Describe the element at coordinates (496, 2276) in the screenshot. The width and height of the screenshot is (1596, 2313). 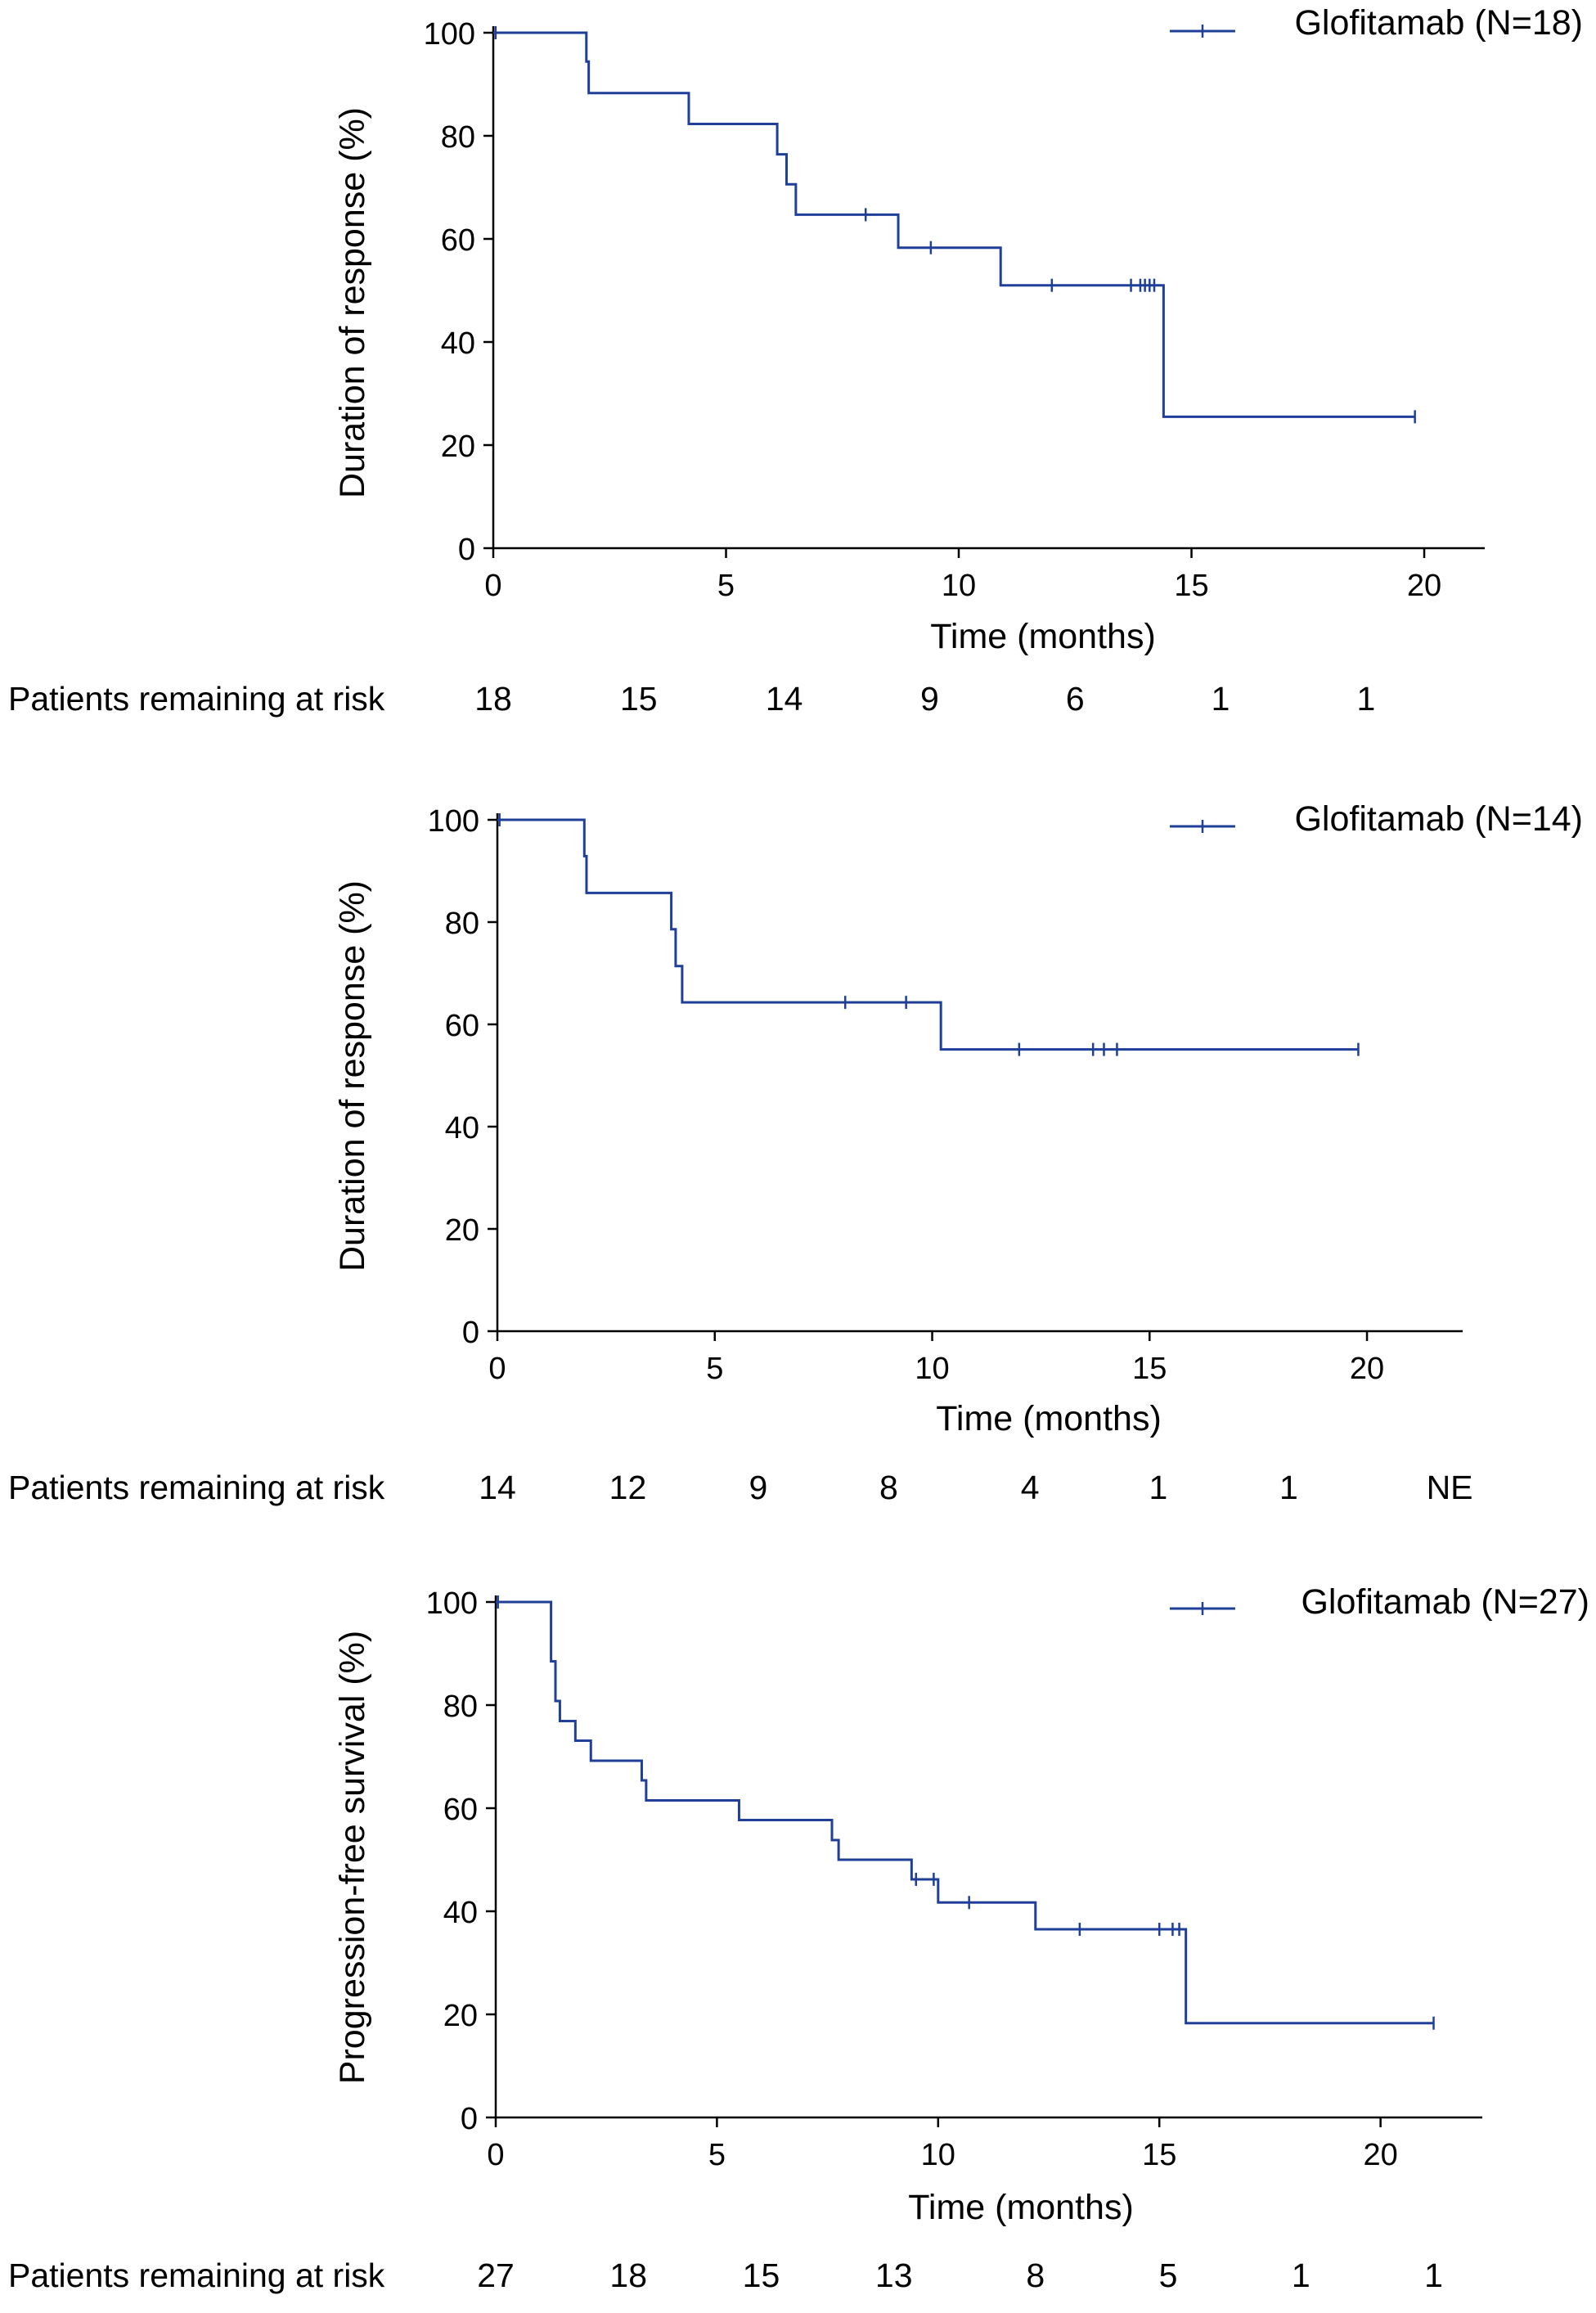
I see `risk-value: 27` at that location.